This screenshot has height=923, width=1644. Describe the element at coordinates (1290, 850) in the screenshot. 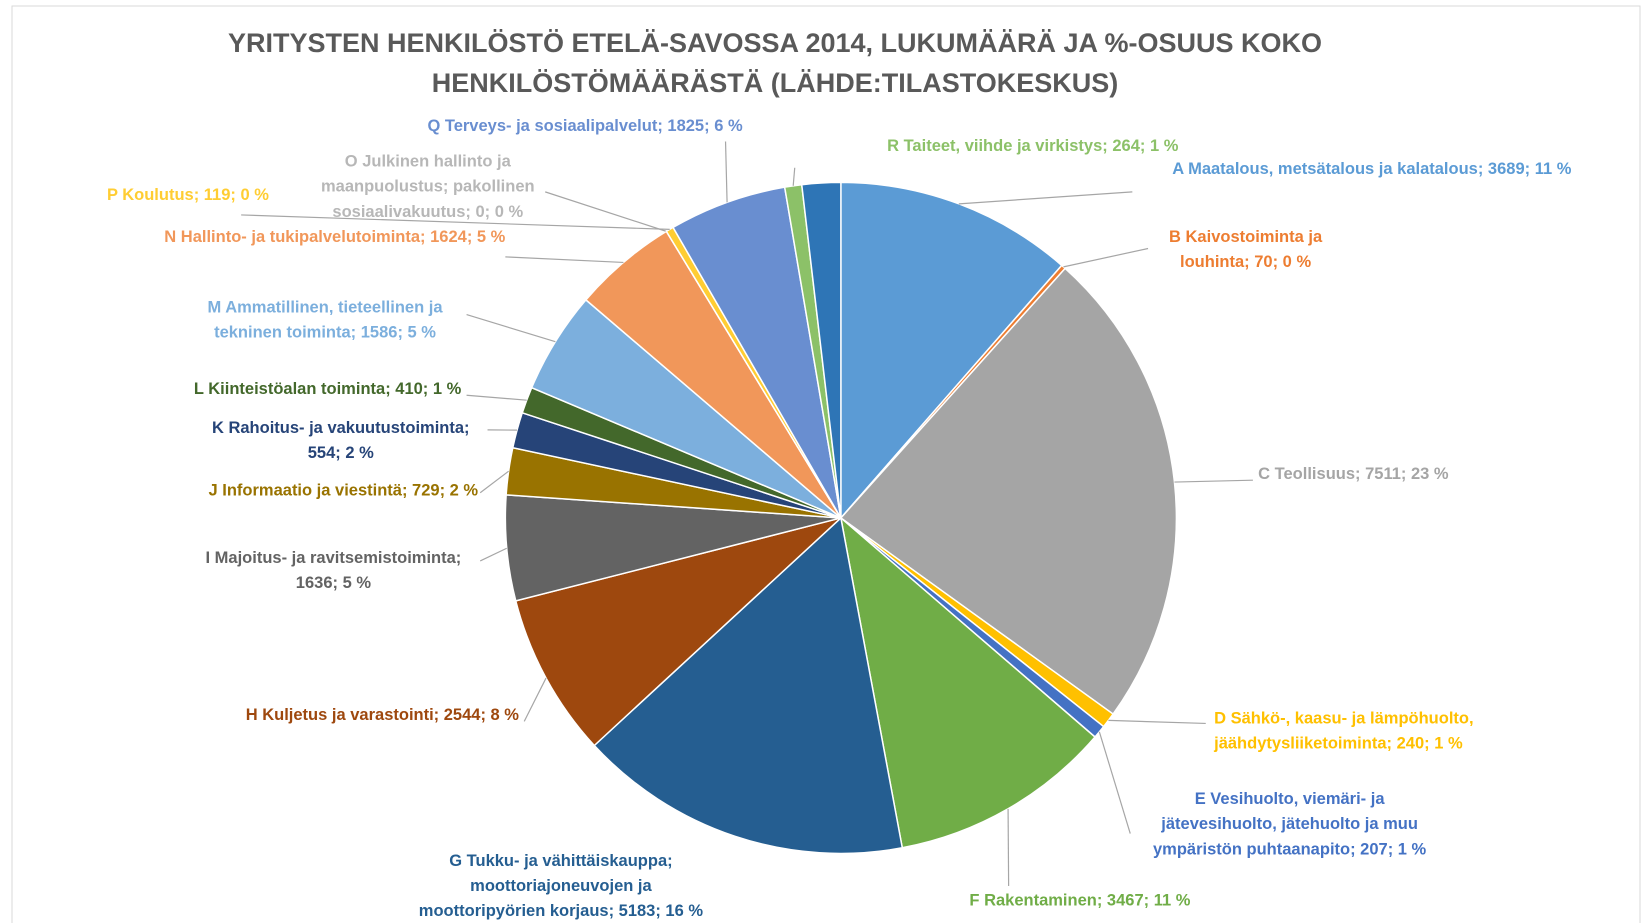

I see `data-label-line: ympäristön puhtaanapito; 207; 1 %` at that location.